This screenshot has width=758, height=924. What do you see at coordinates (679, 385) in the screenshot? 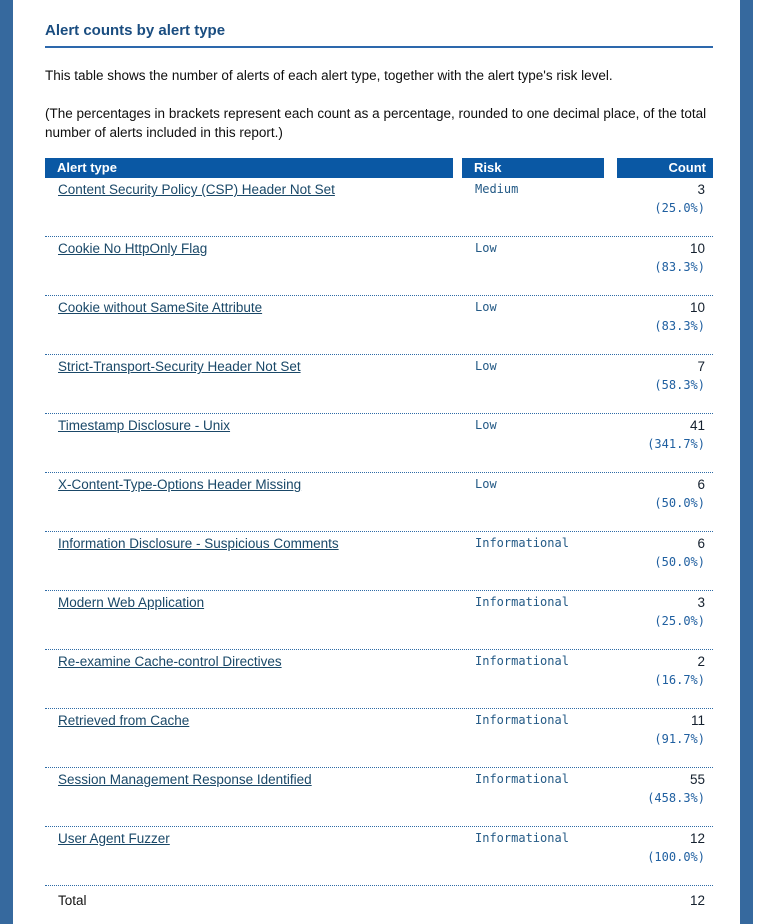
I see `percent-cell: (58.3%)` at bounding box center [679, 385].